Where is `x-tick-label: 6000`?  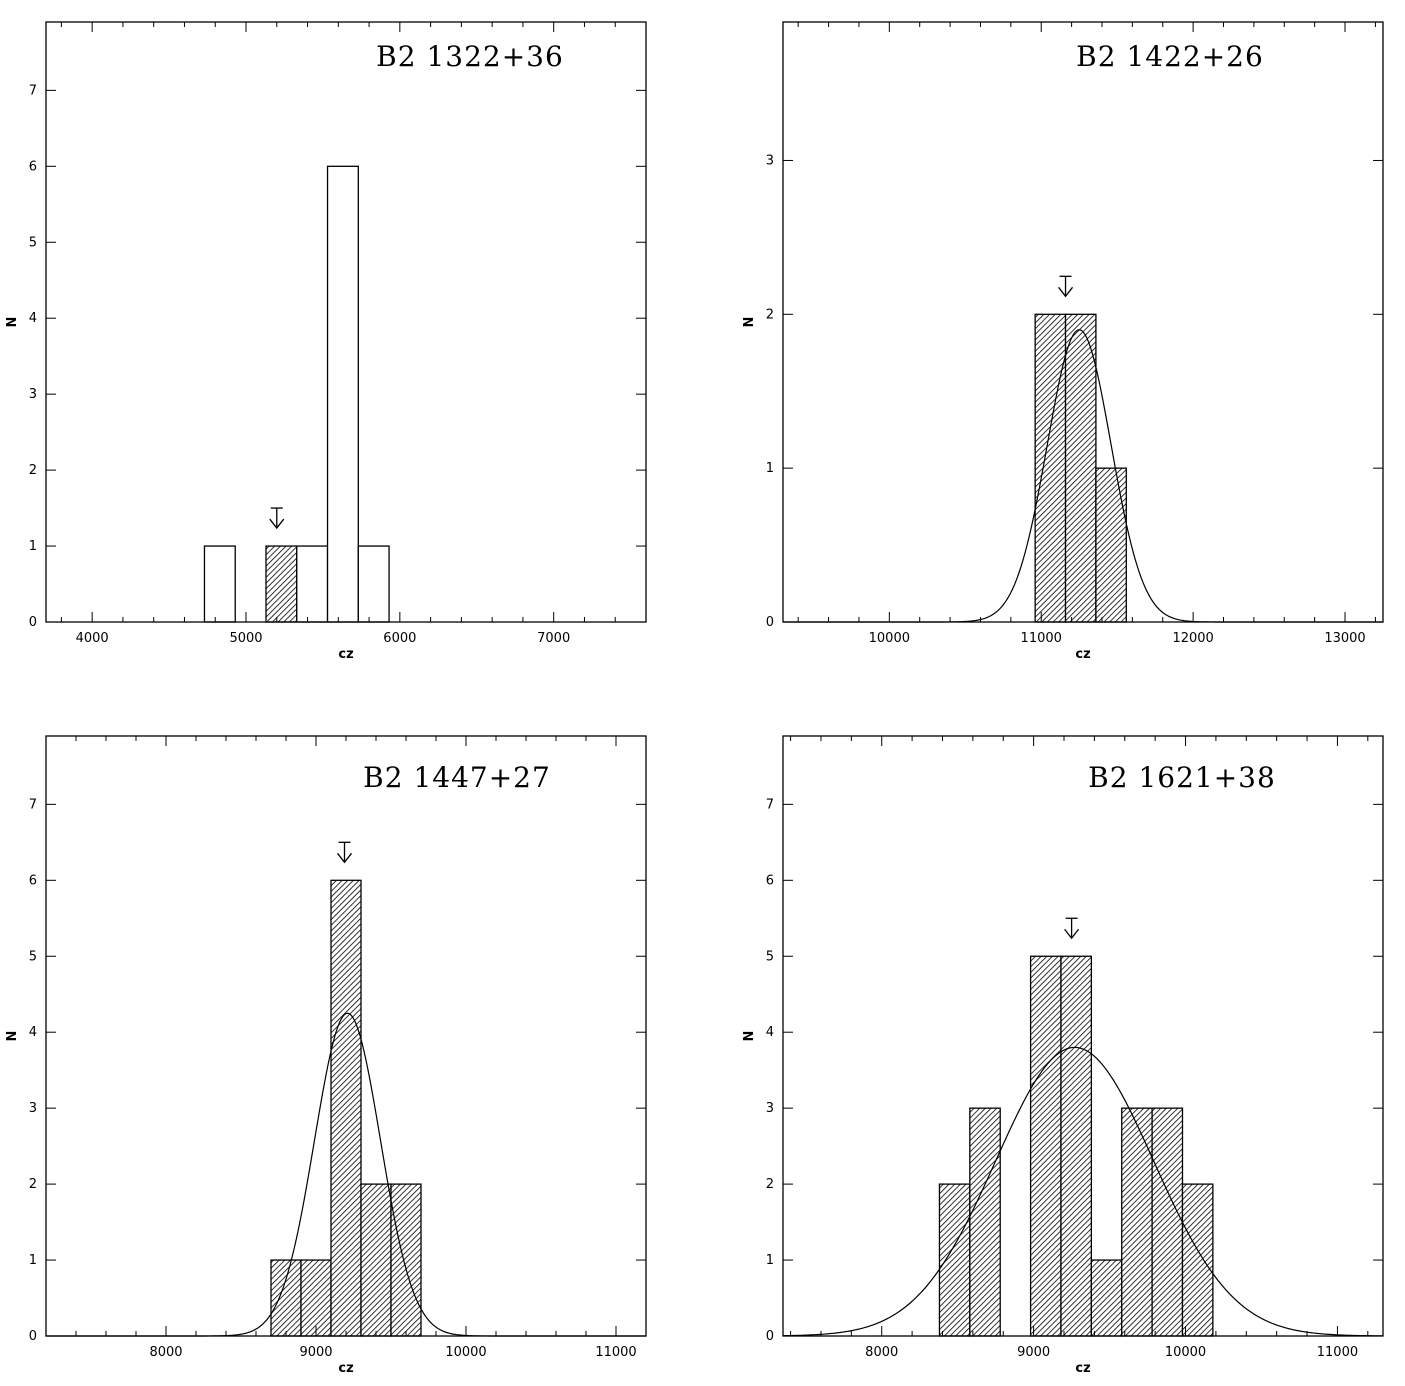
x-tick-label: 6000 is located at coordinates (399, 638).